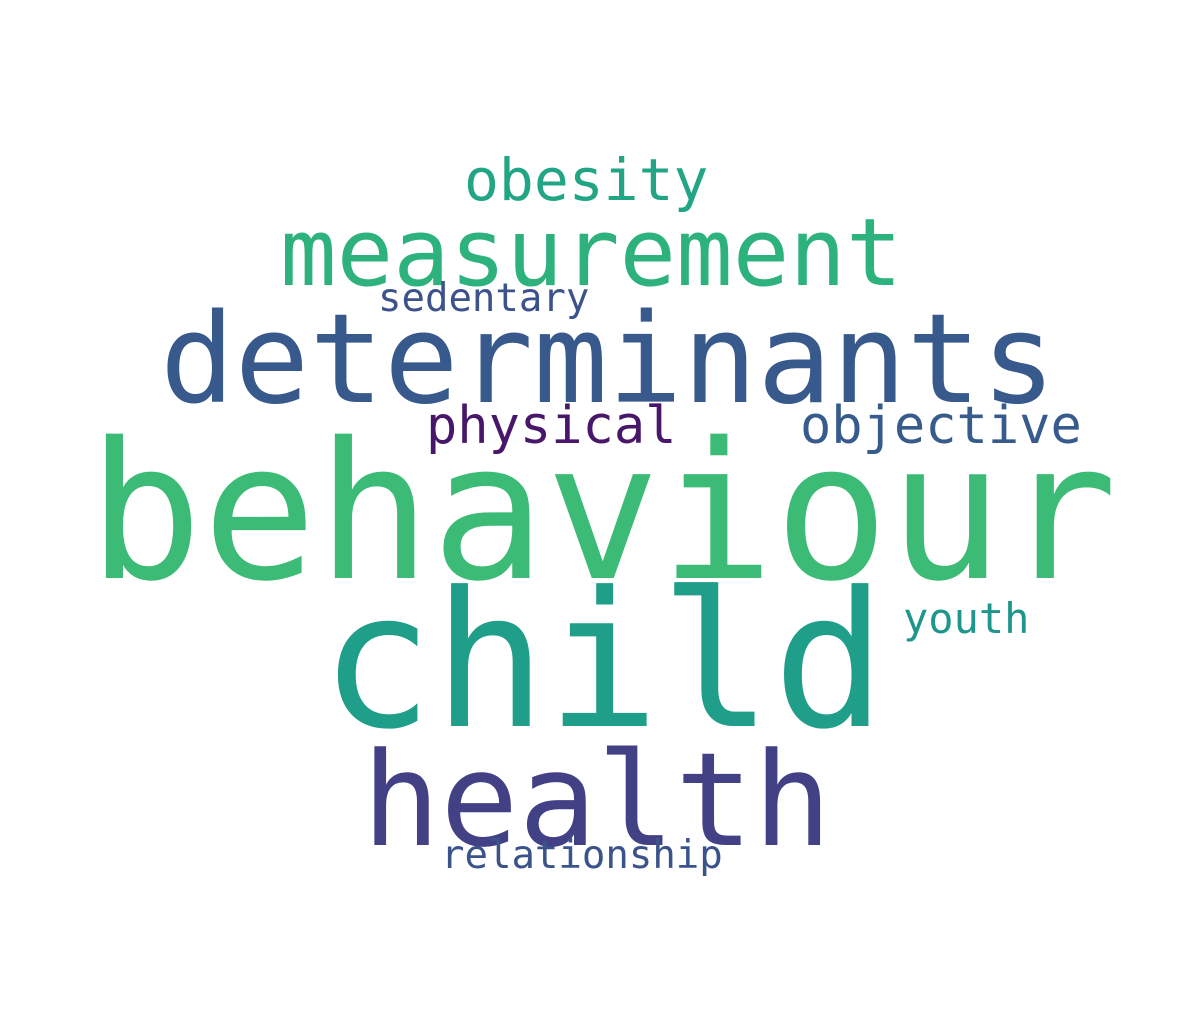  Describe the element at coordinates (591, 253) in the screenshot. I see `word-measurement: measurement` at that location.